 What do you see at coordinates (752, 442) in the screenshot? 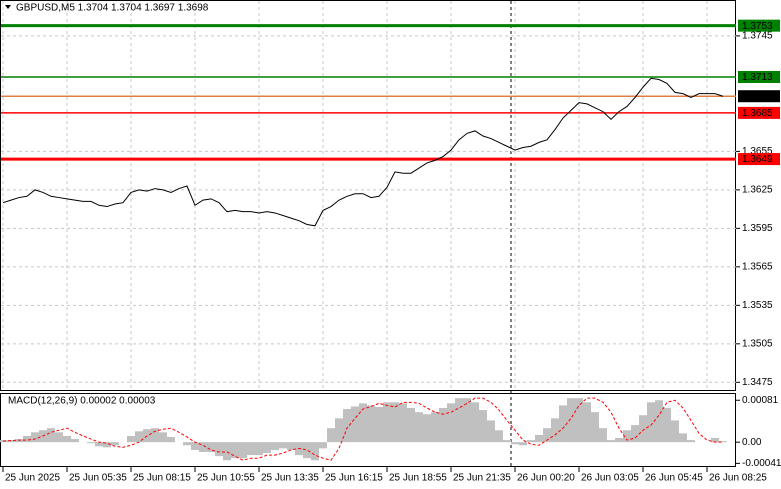
I see `y-tick-label: 0.00` at bounding box center [752, 442].